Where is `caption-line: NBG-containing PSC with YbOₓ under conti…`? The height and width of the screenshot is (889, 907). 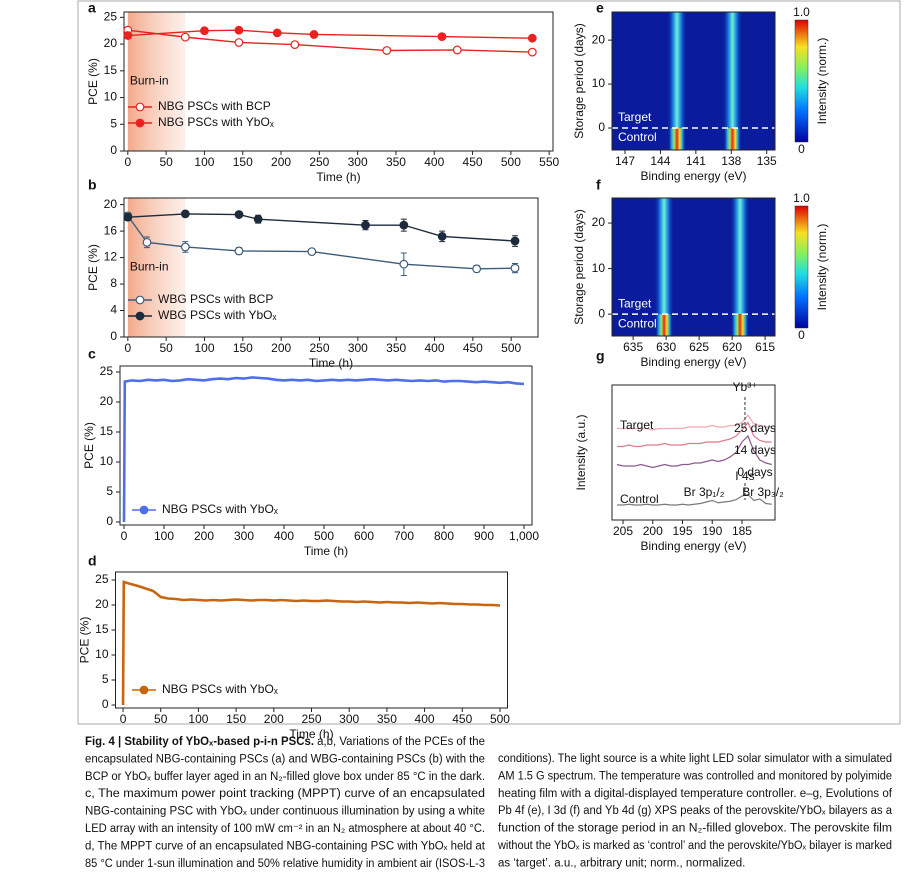
caption-line: NBG-containing PSC with YbOₓ under conti… is located at coordinates (285, 812).